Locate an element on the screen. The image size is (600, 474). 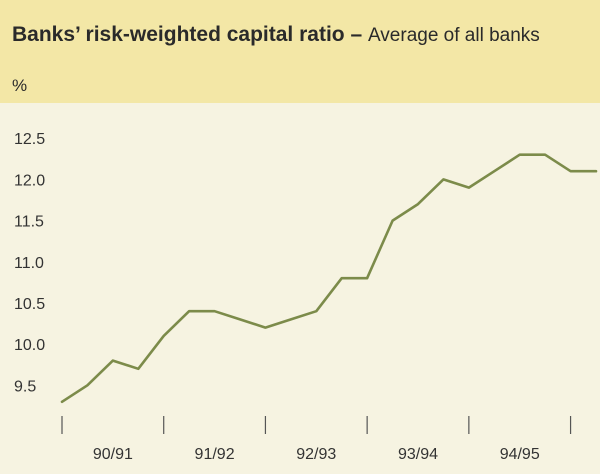
x-tick-label: 91/92 is located at coordinates (215, 454).